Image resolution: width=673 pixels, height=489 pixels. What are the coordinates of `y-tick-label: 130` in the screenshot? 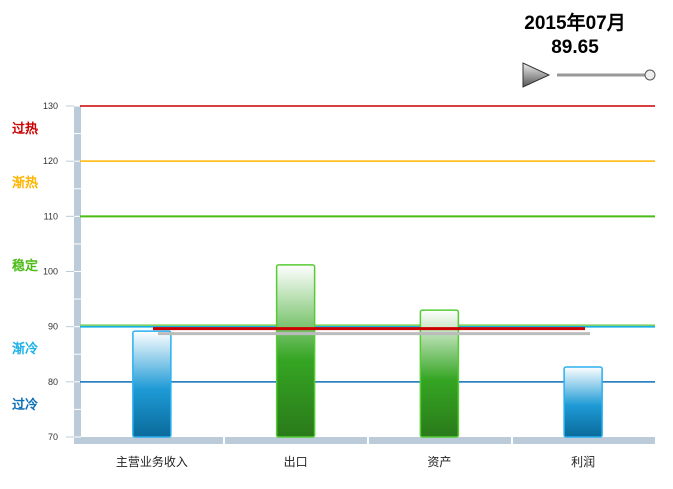 It's located at (50, 106).